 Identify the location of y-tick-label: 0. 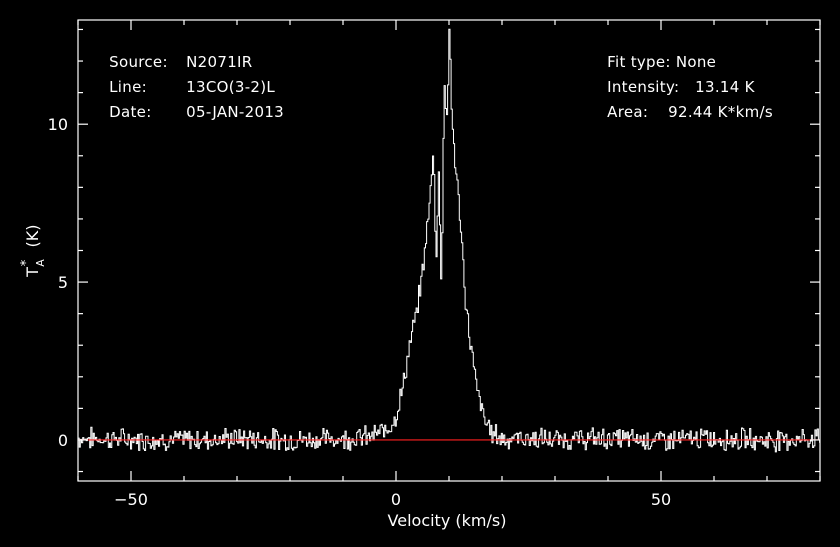
(63, 440).